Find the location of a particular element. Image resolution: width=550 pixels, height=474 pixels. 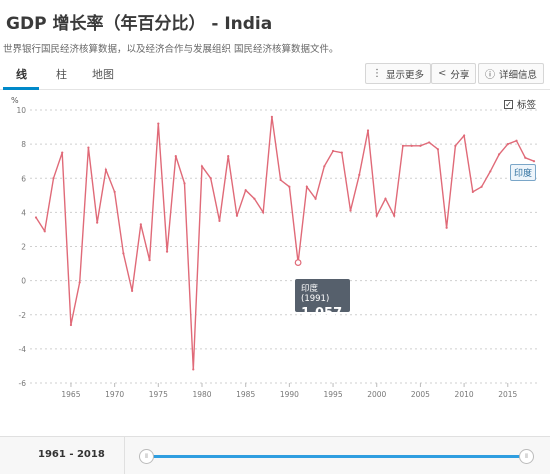

label-toggle: ✓ 标签 is located at coordinates (520, 104).